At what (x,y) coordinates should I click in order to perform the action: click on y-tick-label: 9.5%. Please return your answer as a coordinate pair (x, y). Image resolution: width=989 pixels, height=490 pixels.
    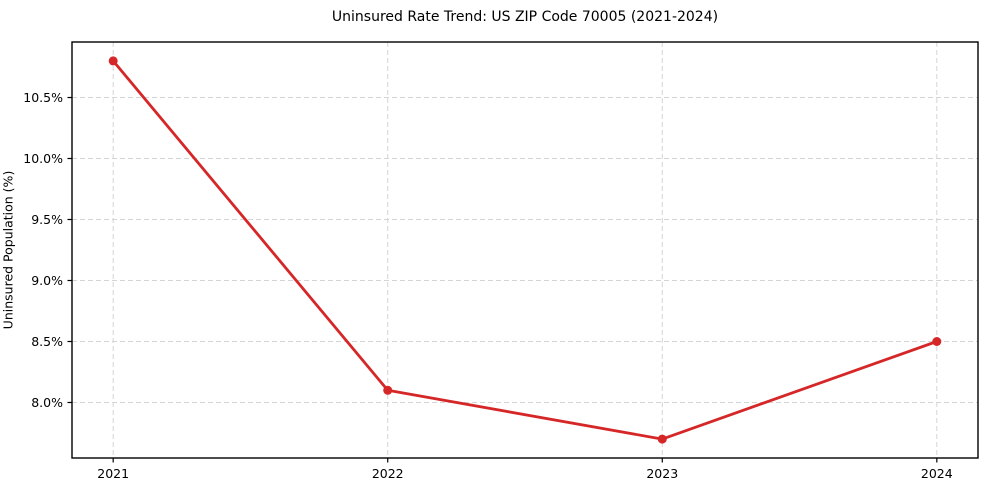
    Looking at the image, I should click on (47, 219).